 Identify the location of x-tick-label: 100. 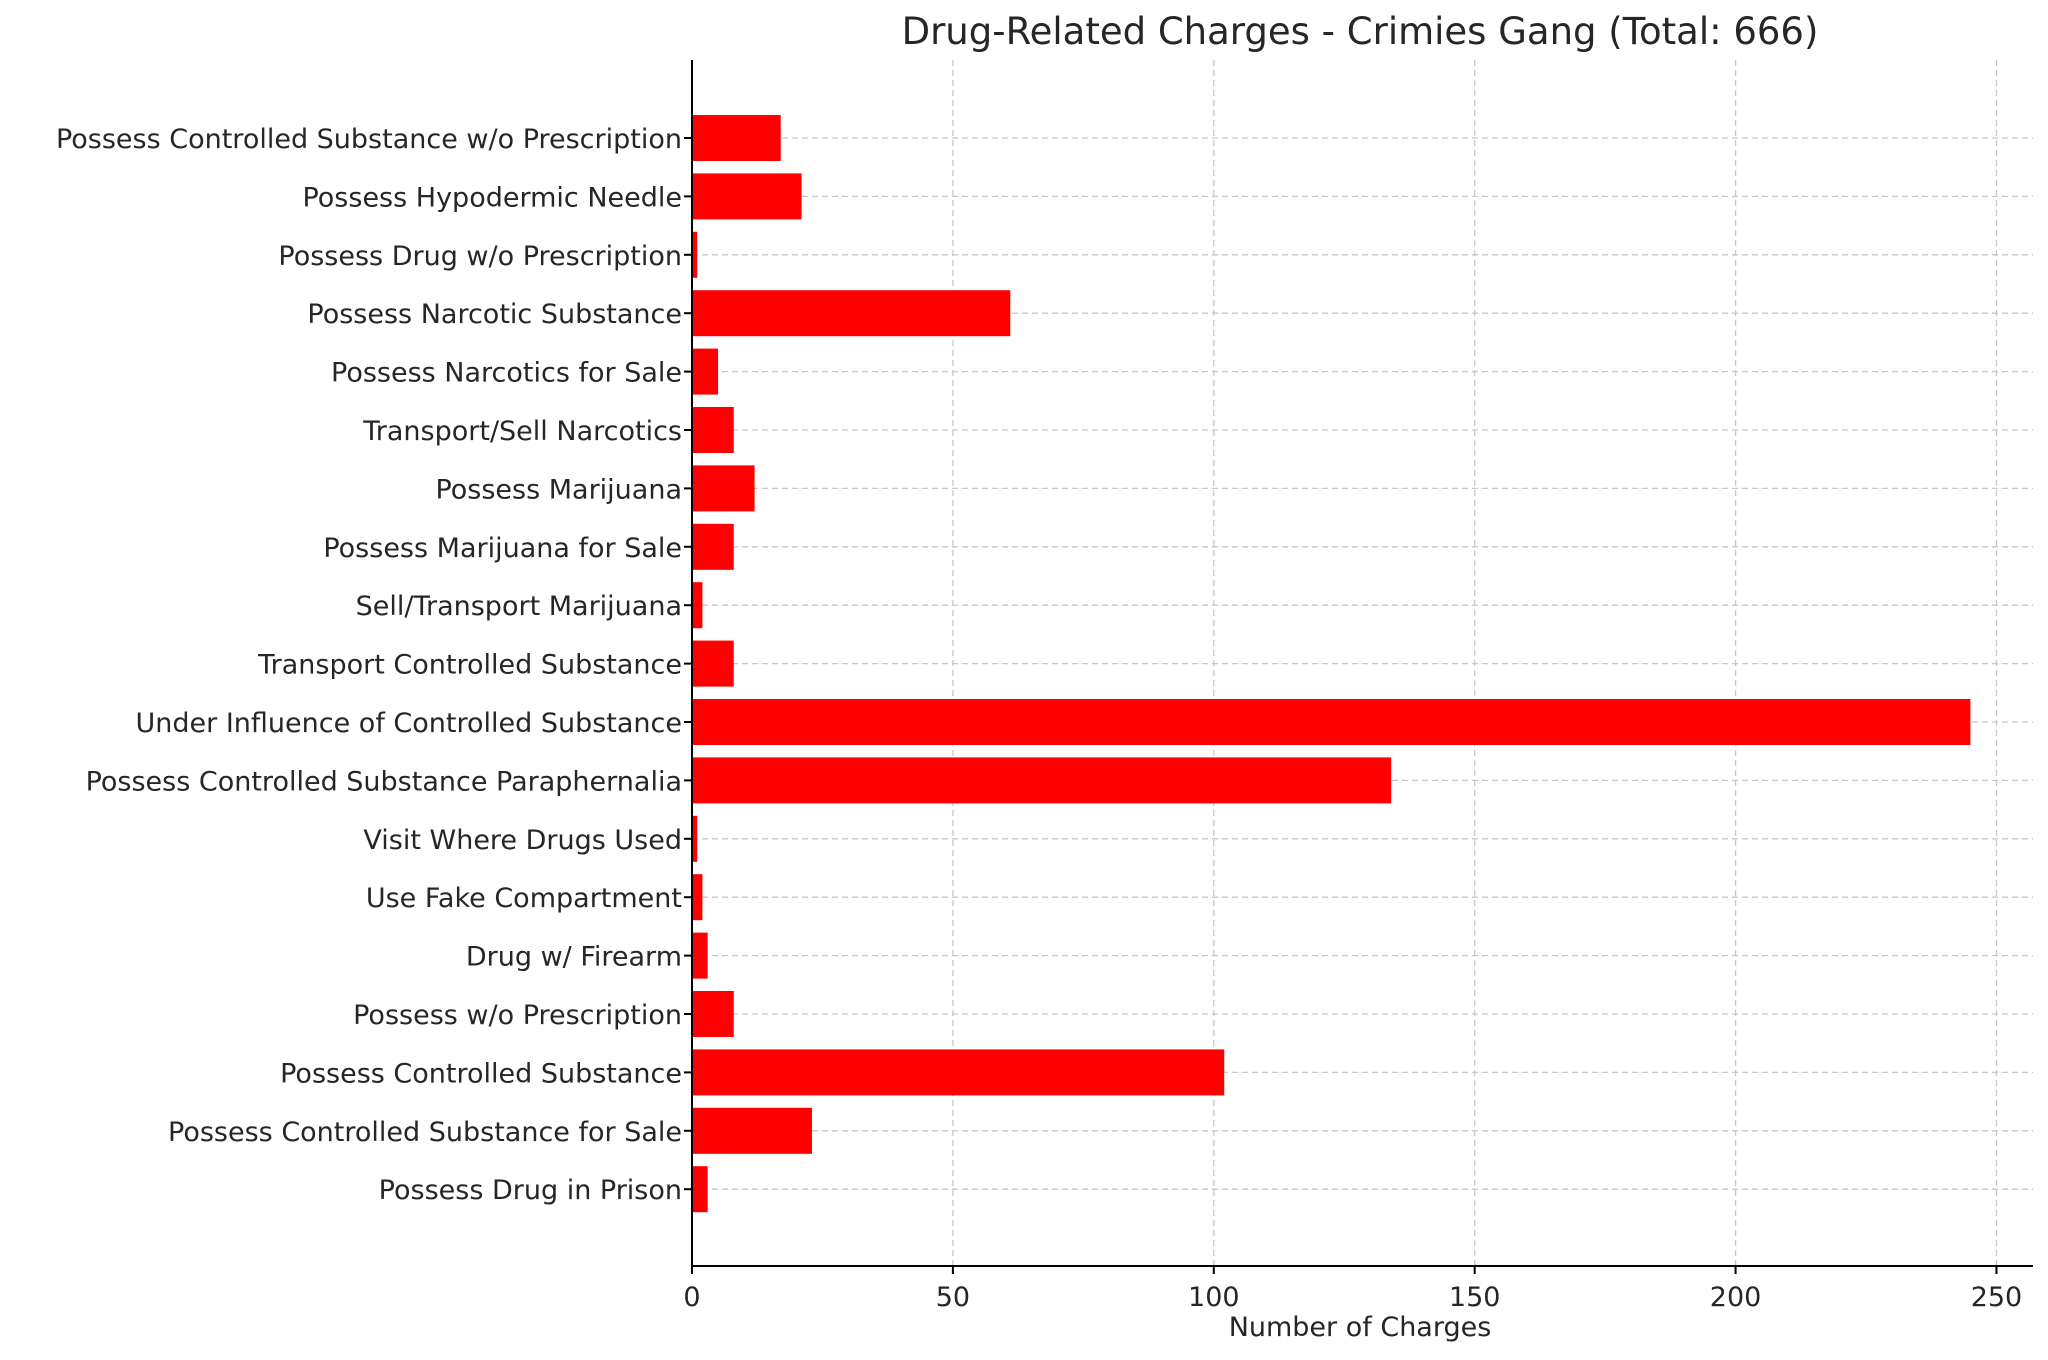
(1214, 1297).